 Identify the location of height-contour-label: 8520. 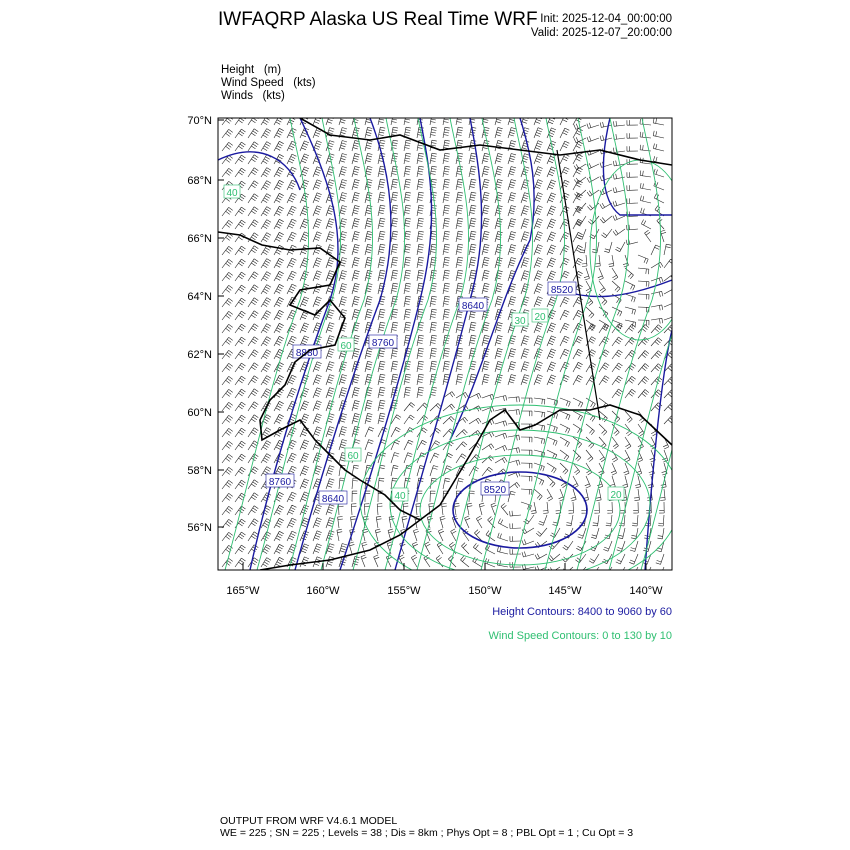
(562, 290).